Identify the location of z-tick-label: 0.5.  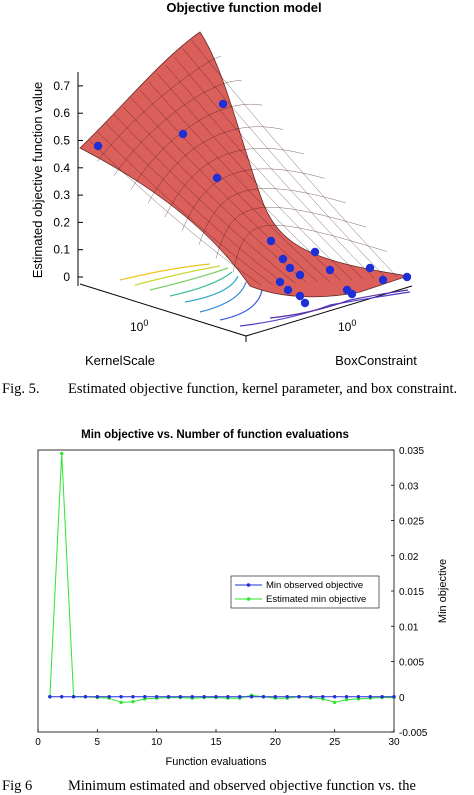
(61, 141).